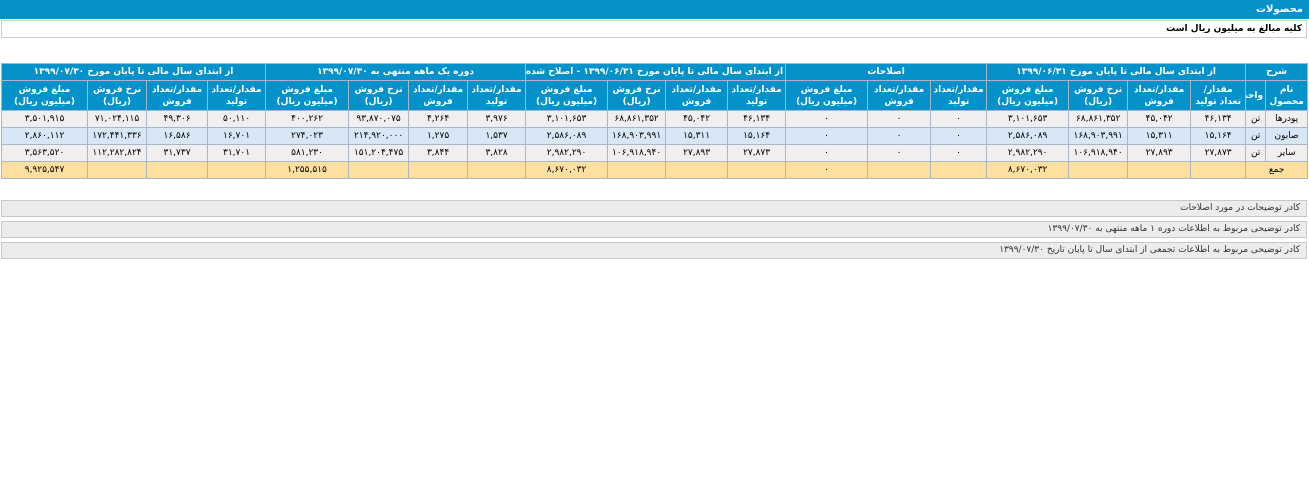 The height and width of the screenshot is (485, 1309). Describe the element at coordinates (1287, 119) in the screenshot. I see `cell: پودرها` at that location.